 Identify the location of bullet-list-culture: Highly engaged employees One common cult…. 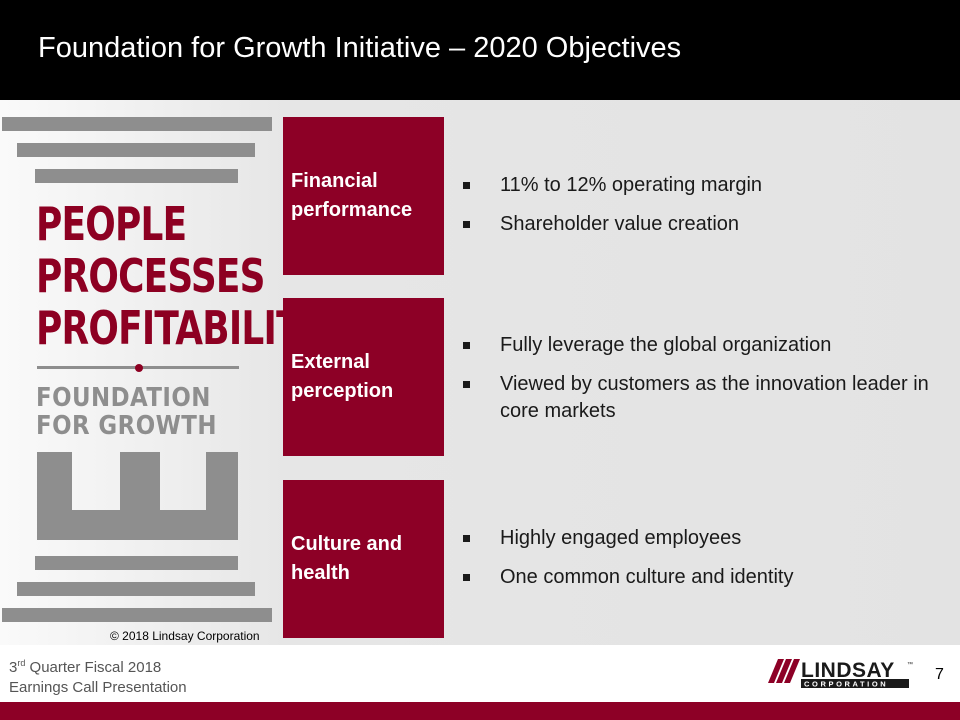
(703, 564).